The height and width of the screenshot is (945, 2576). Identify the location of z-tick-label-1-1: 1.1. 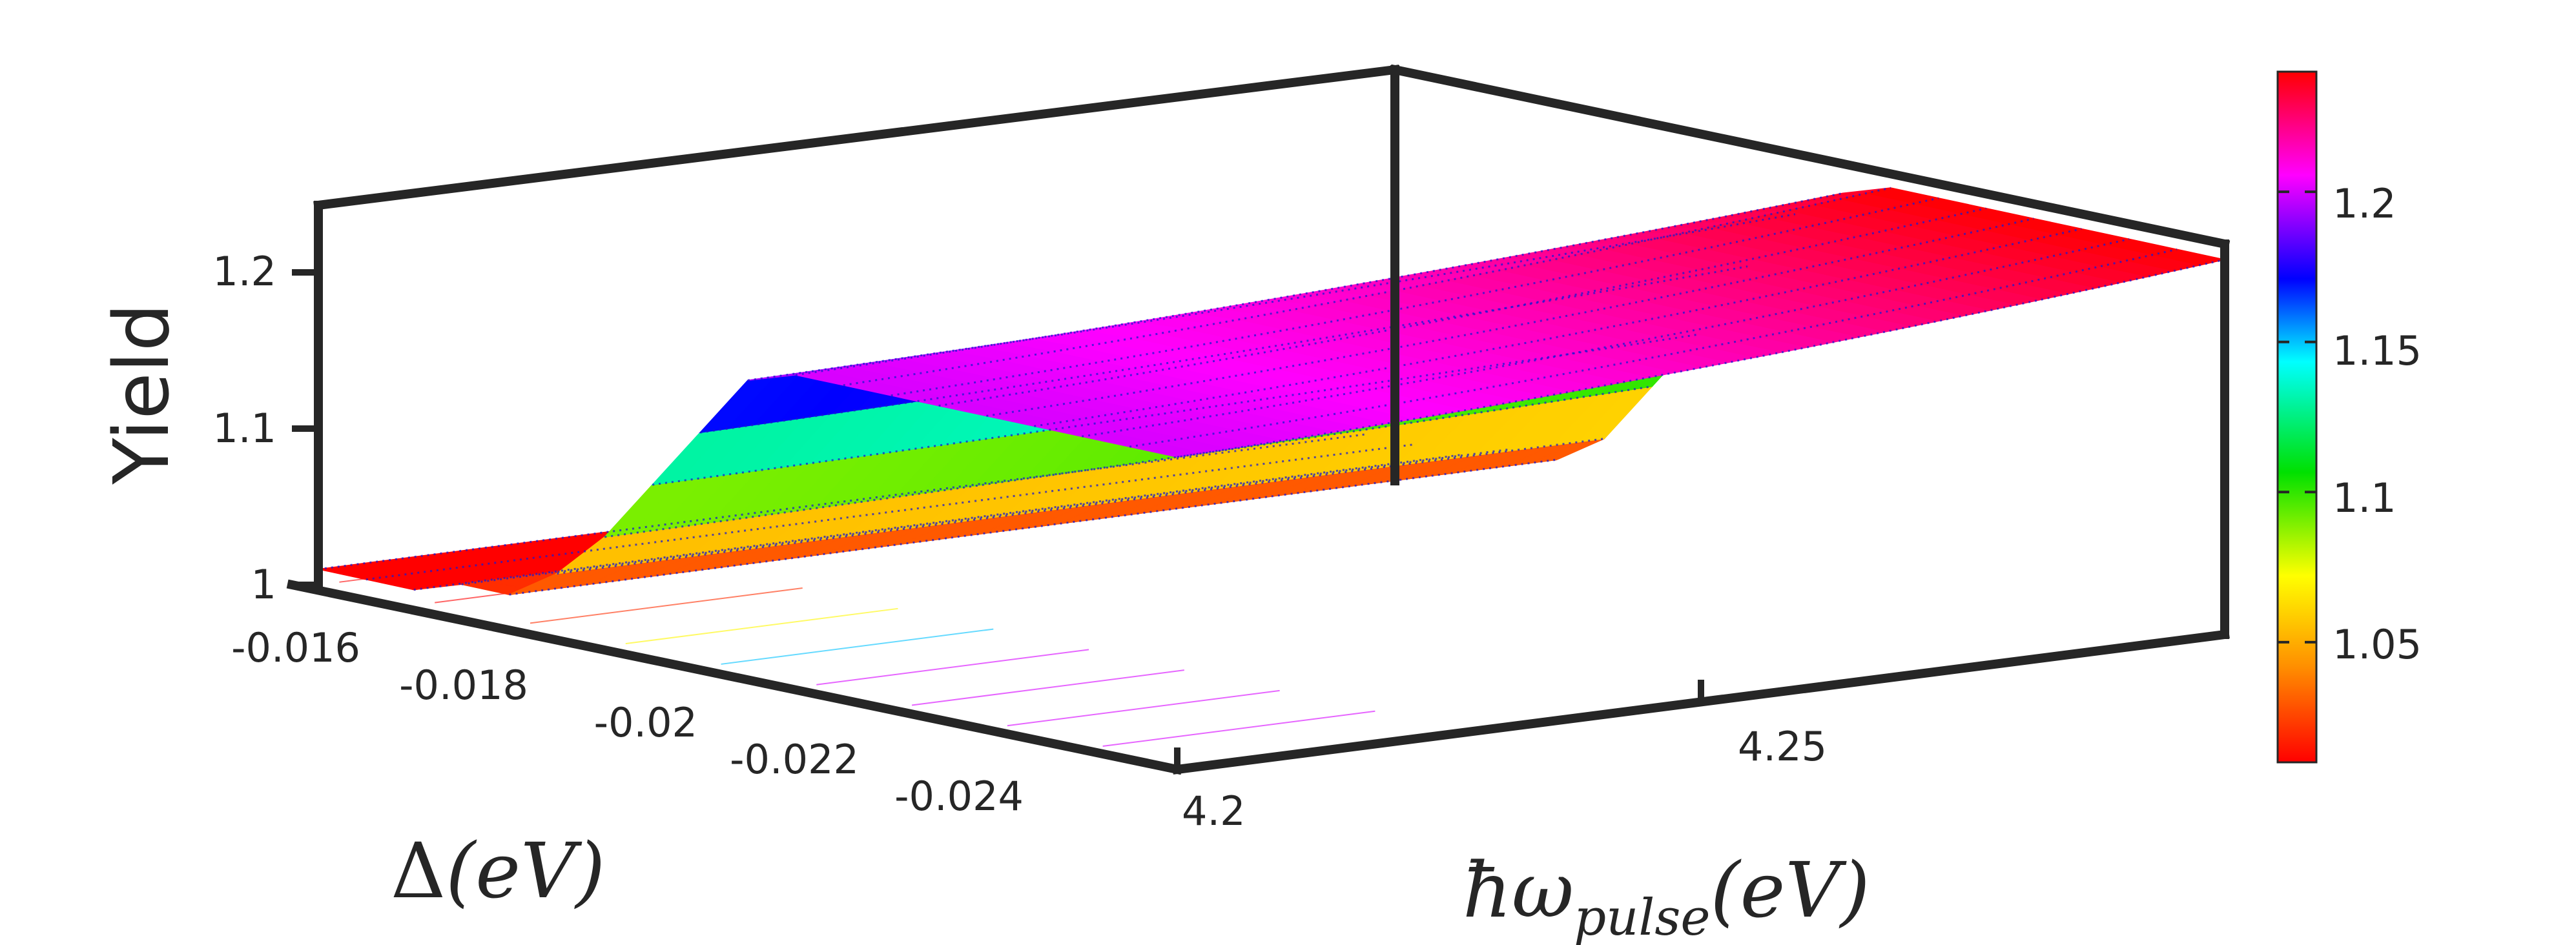
(244, 428).